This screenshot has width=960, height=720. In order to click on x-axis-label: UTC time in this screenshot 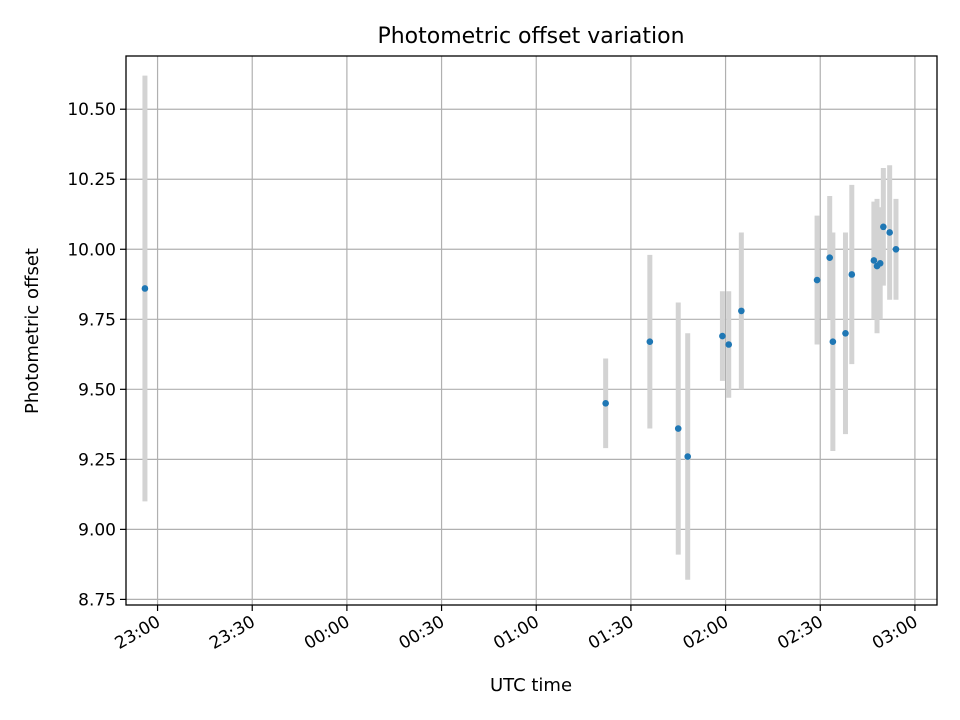, I will do `click(531, 685)`.